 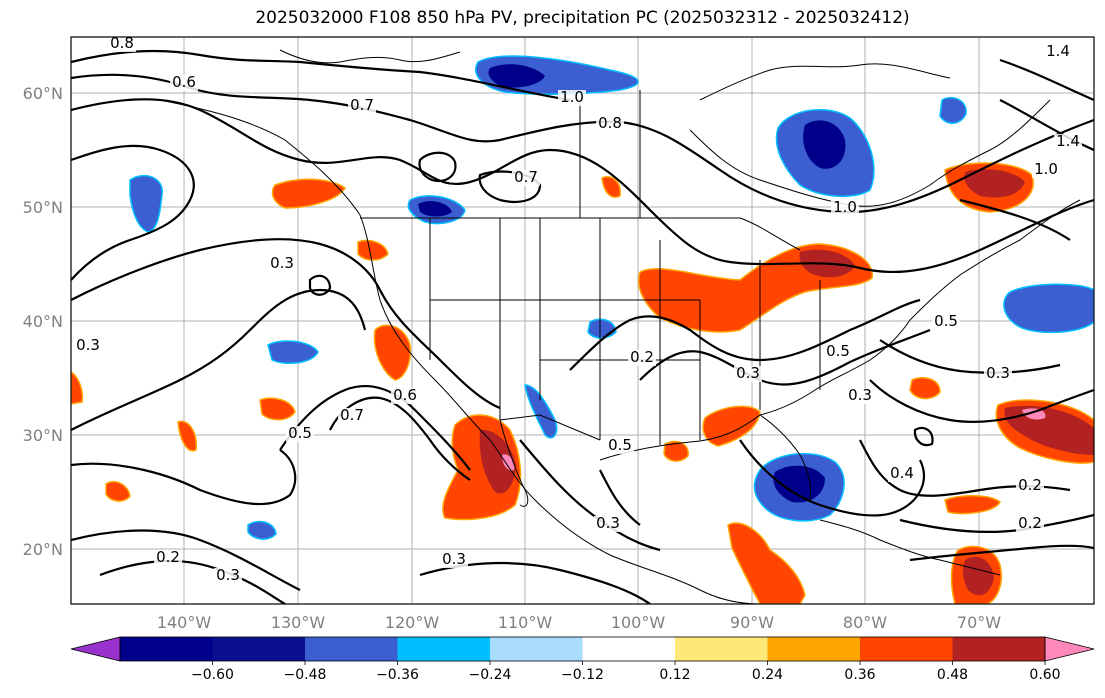 What do you see at coordinates (1069, 649) in the screenshot?
I see `colorbar-max-extend` at bounding box center [1069, 649].